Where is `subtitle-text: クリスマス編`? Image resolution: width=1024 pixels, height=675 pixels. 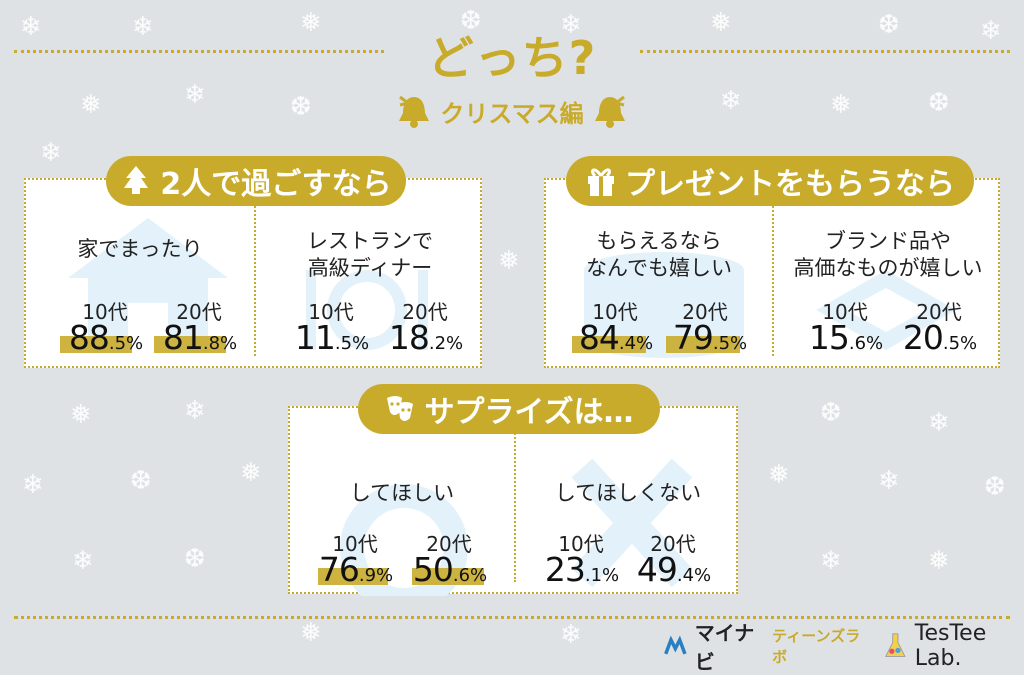
subtitle-text: クリスマス編 is located at coordinates (512, 113).